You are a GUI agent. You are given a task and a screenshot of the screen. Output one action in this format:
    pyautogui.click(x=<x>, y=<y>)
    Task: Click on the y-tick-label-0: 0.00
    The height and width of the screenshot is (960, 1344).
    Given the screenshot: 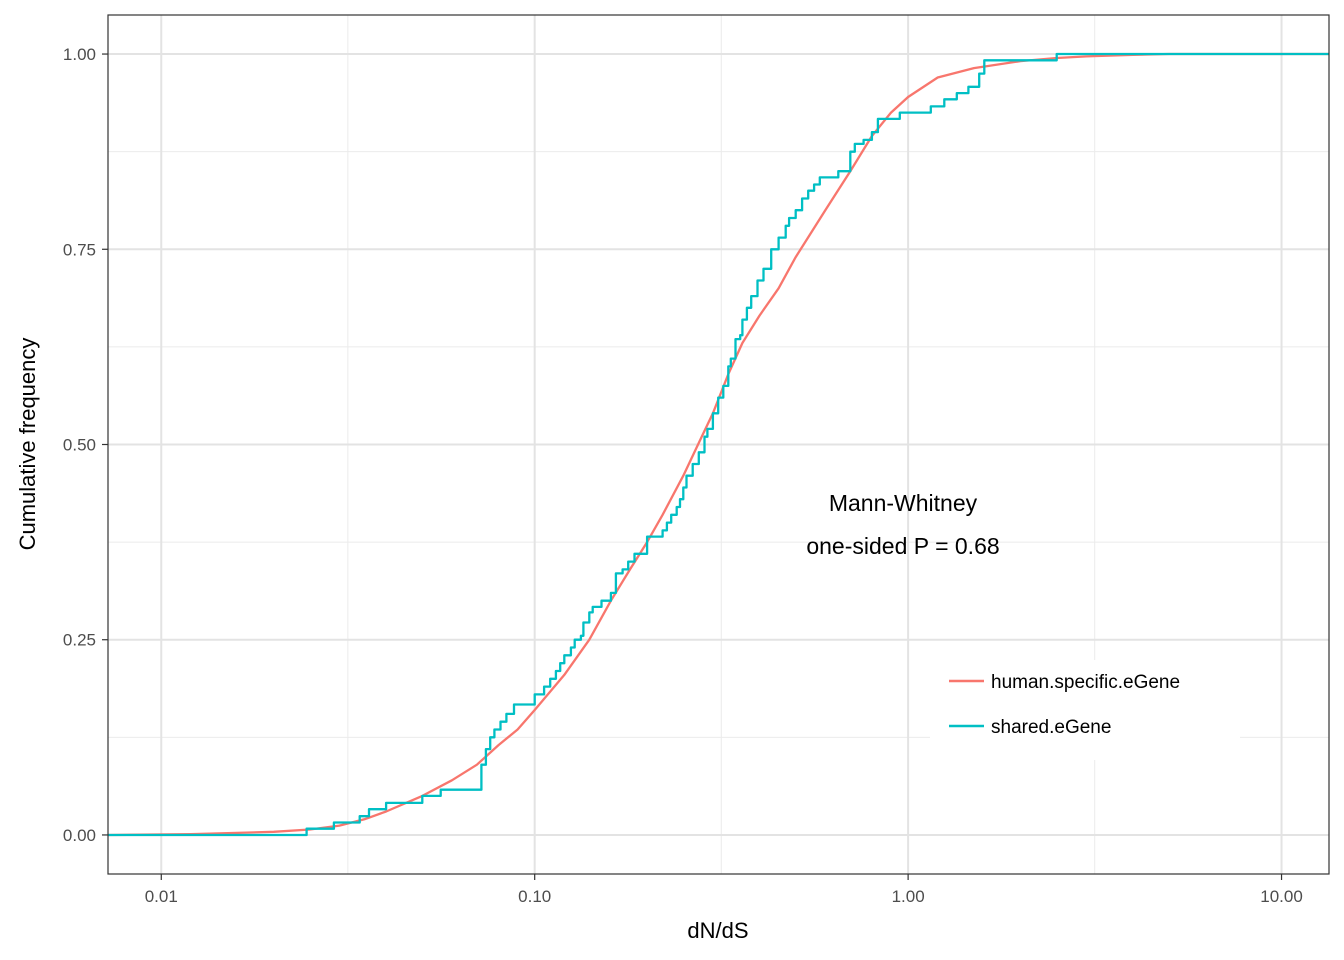 What is the action you would take?
    pyautogui.click(x=79, y=835)
    